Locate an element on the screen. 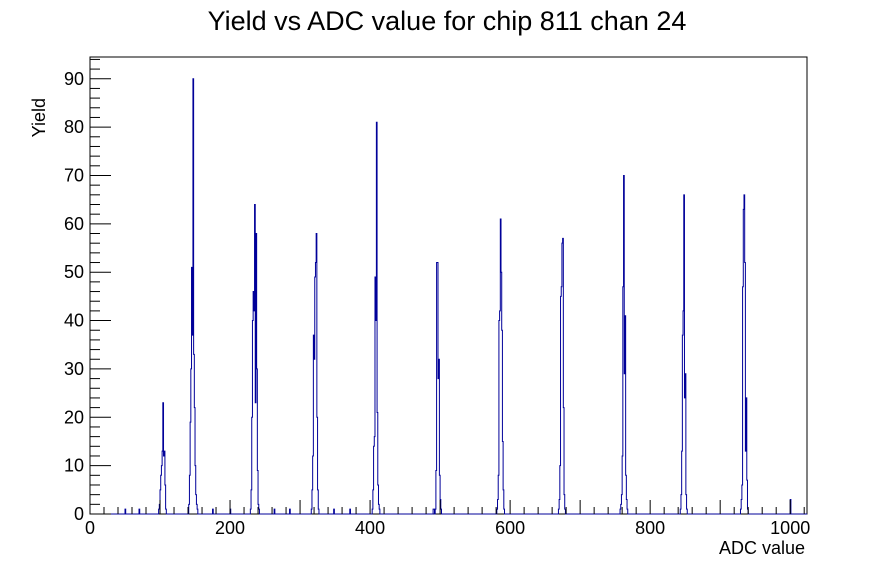 The image size is (896, 572). x-tick-label: 400 is located at coordinates (370, 528).